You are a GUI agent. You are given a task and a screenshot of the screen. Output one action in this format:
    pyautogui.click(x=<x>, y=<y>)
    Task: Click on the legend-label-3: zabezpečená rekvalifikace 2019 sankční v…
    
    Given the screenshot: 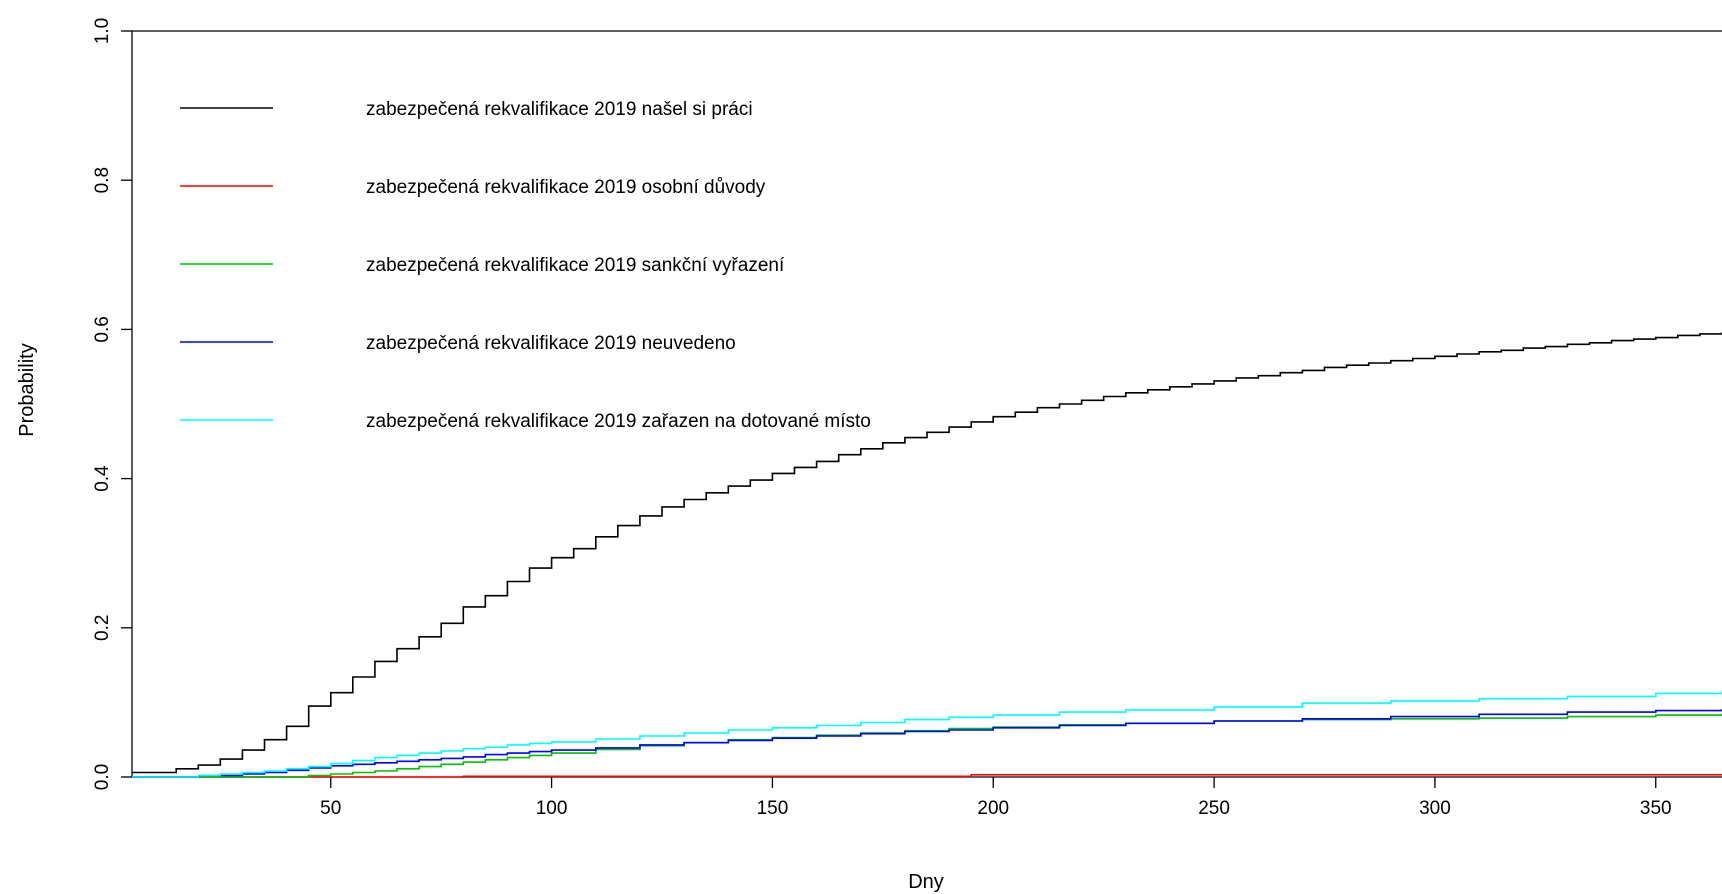 What is the action you would take?
    pyautogui.click(x=575, y=265)
    